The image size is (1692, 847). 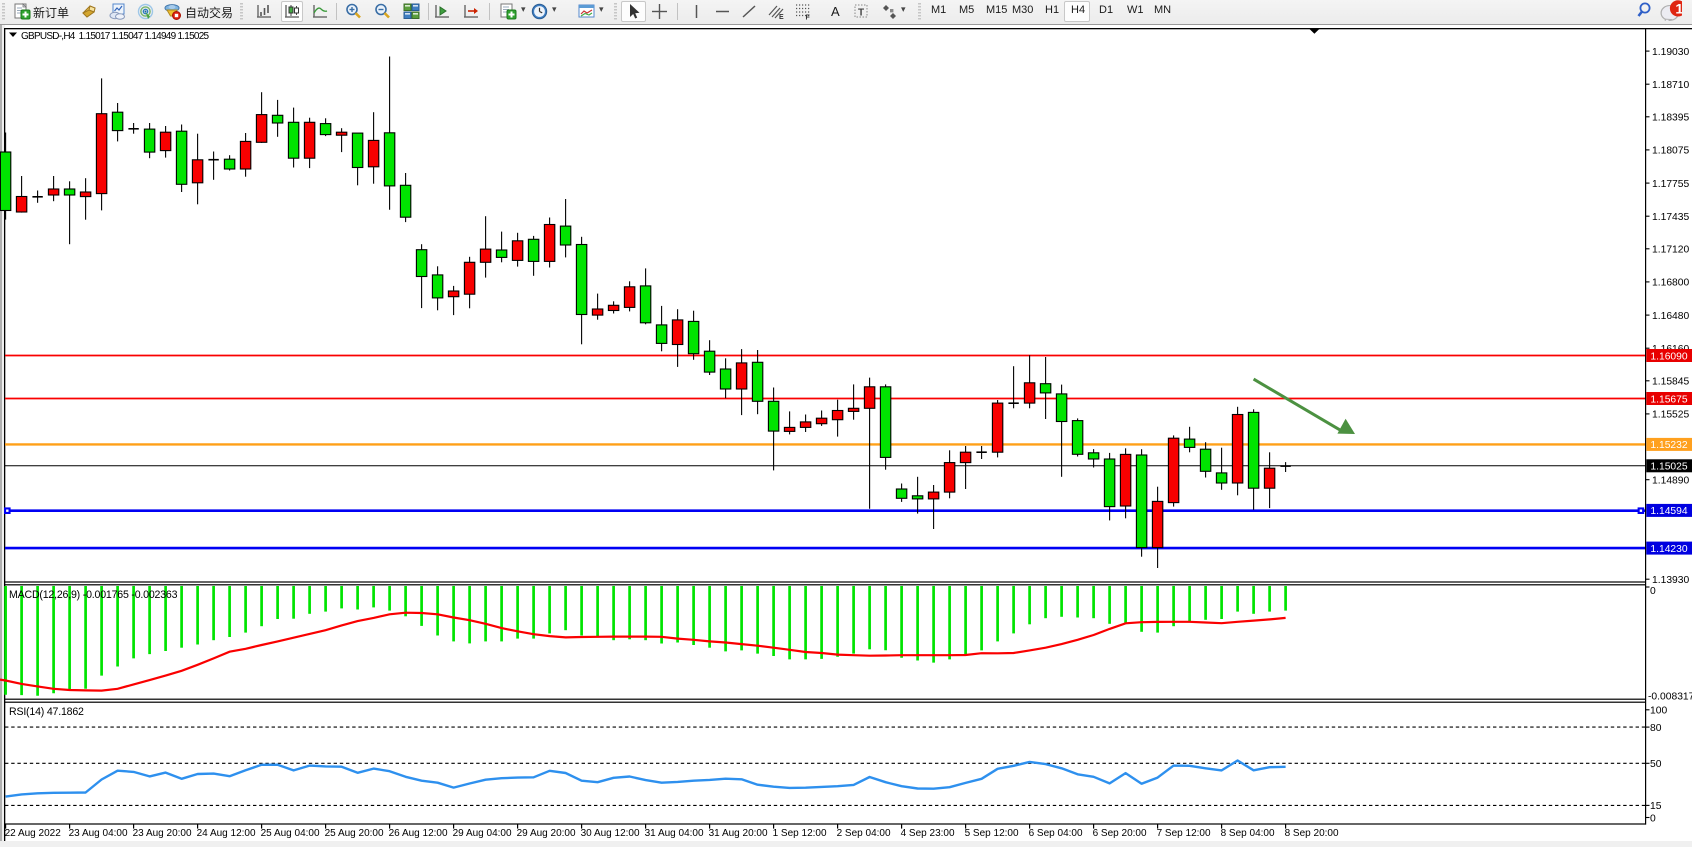 What do you see at coordinates (1670, 283) in the screenshot?
I see `svg-text: 1.16800` at bounding box center [1670, 283].